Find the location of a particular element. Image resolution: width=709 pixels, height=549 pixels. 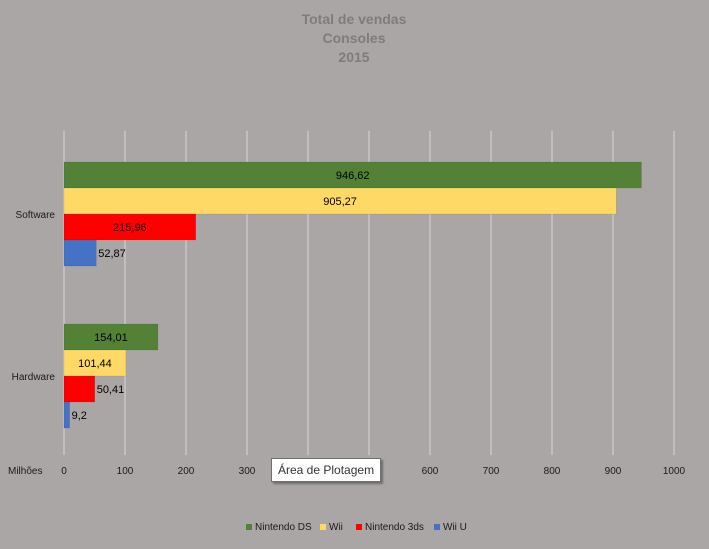

x-tick-label-800: 800 is located at coordinates (552, 471).